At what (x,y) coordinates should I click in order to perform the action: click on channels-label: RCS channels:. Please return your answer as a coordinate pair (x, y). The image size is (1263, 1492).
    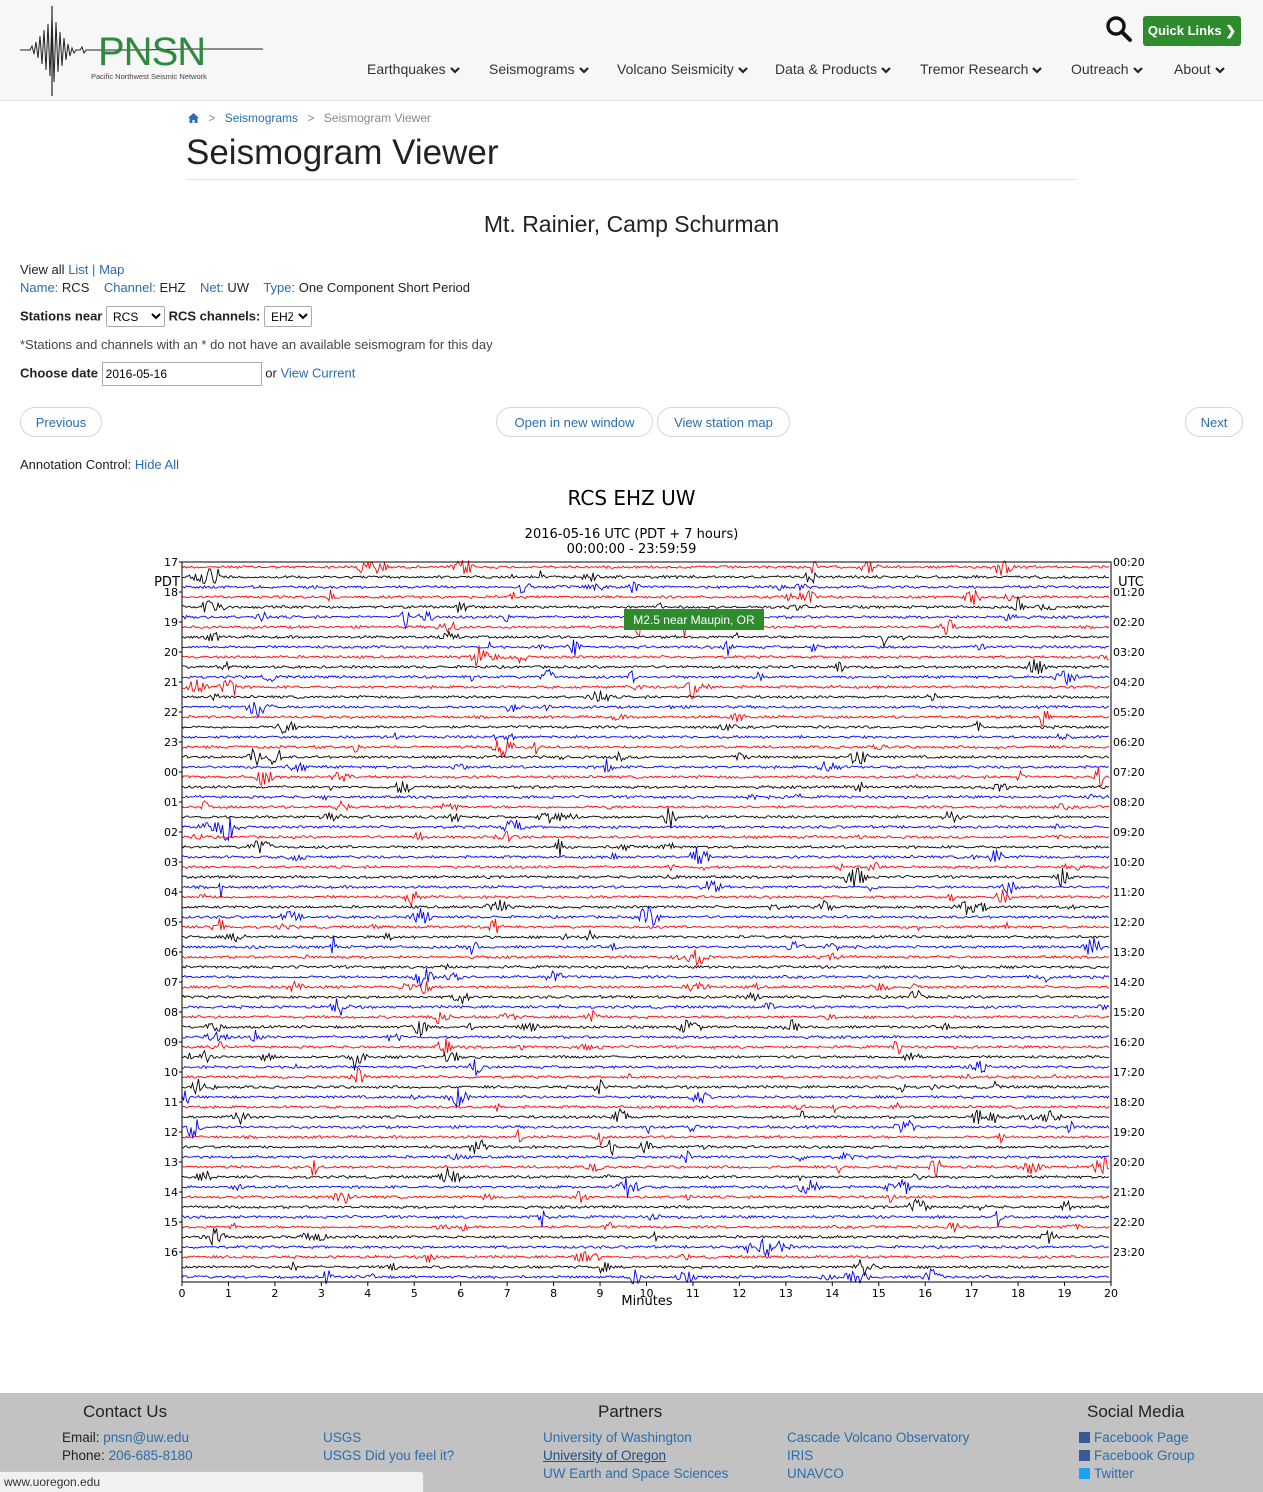
    Looking at the image, I should click on (214, 316).